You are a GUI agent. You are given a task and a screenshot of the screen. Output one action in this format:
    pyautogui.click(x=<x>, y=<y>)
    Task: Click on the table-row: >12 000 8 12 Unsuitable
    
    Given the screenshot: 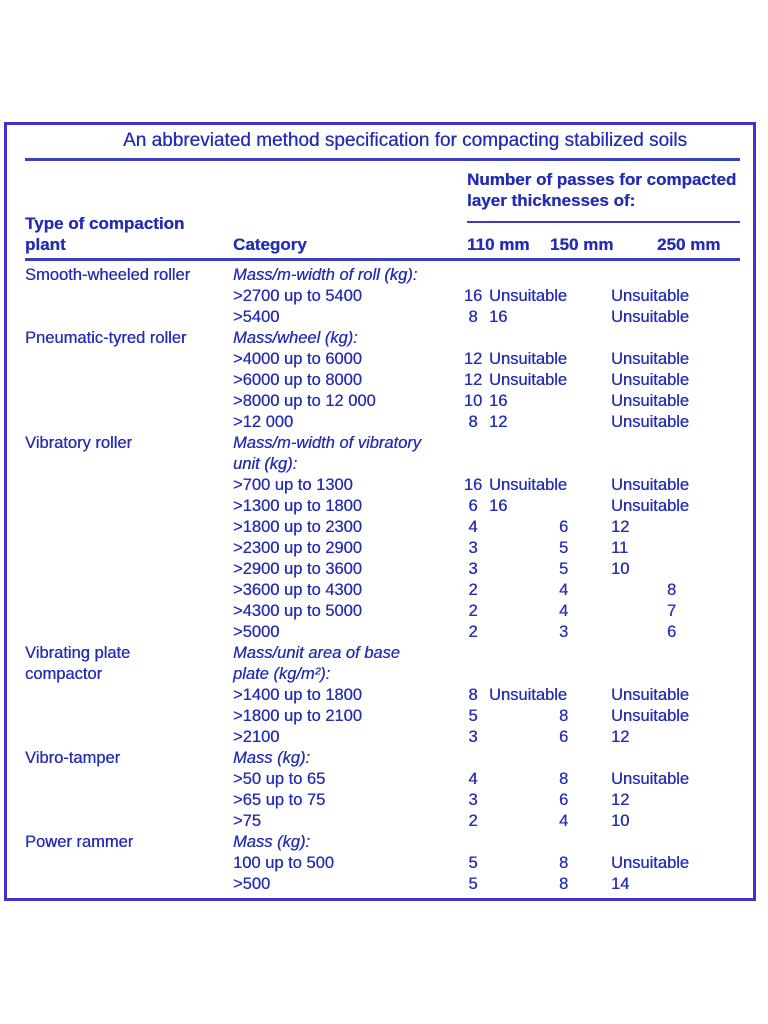 What is the action you would take?
    pyautogui.click(x=382, y=422)
    